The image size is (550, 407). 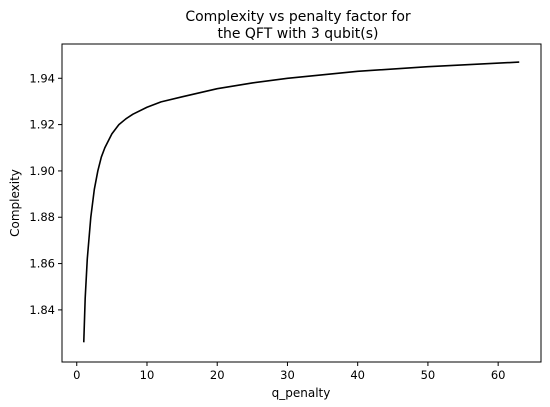 What do you see at coordinates (287, 375) in the screenshot?
I see `x-tick-label: 30` at bounding box center [287, 375].